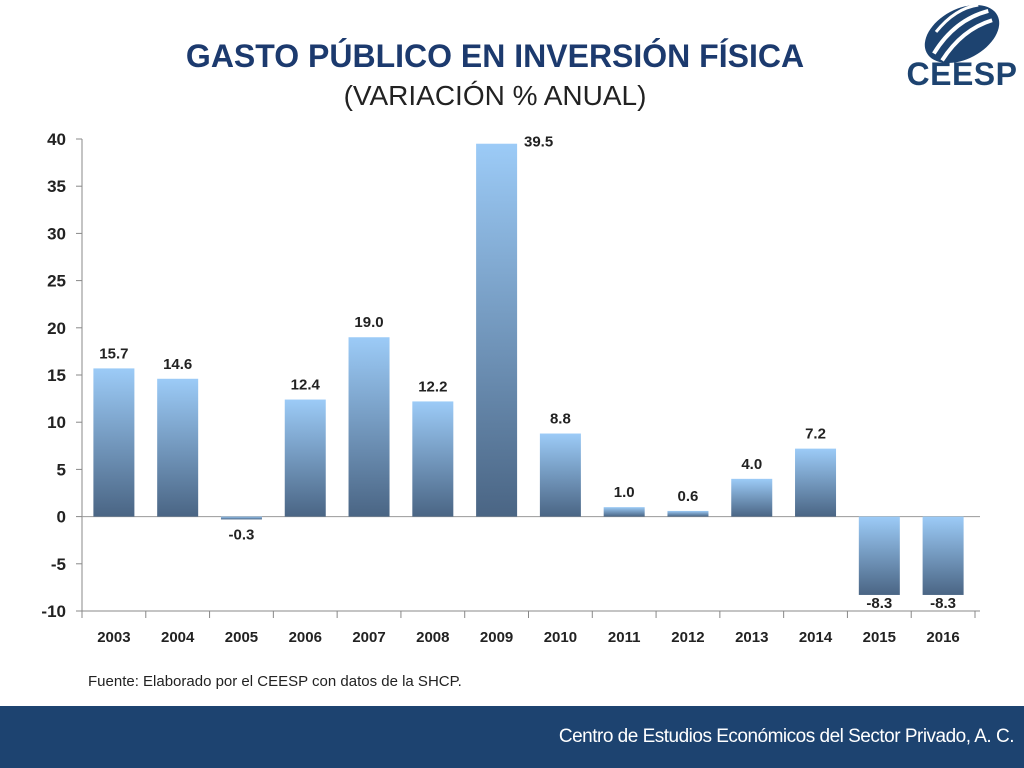 Image resolution: width=1024 pixels, height=768 pixels. What do you see at coordinates (56, 328) in the screenshot?
I see `y-tick-label: 20` at bounding box center [56, 328].